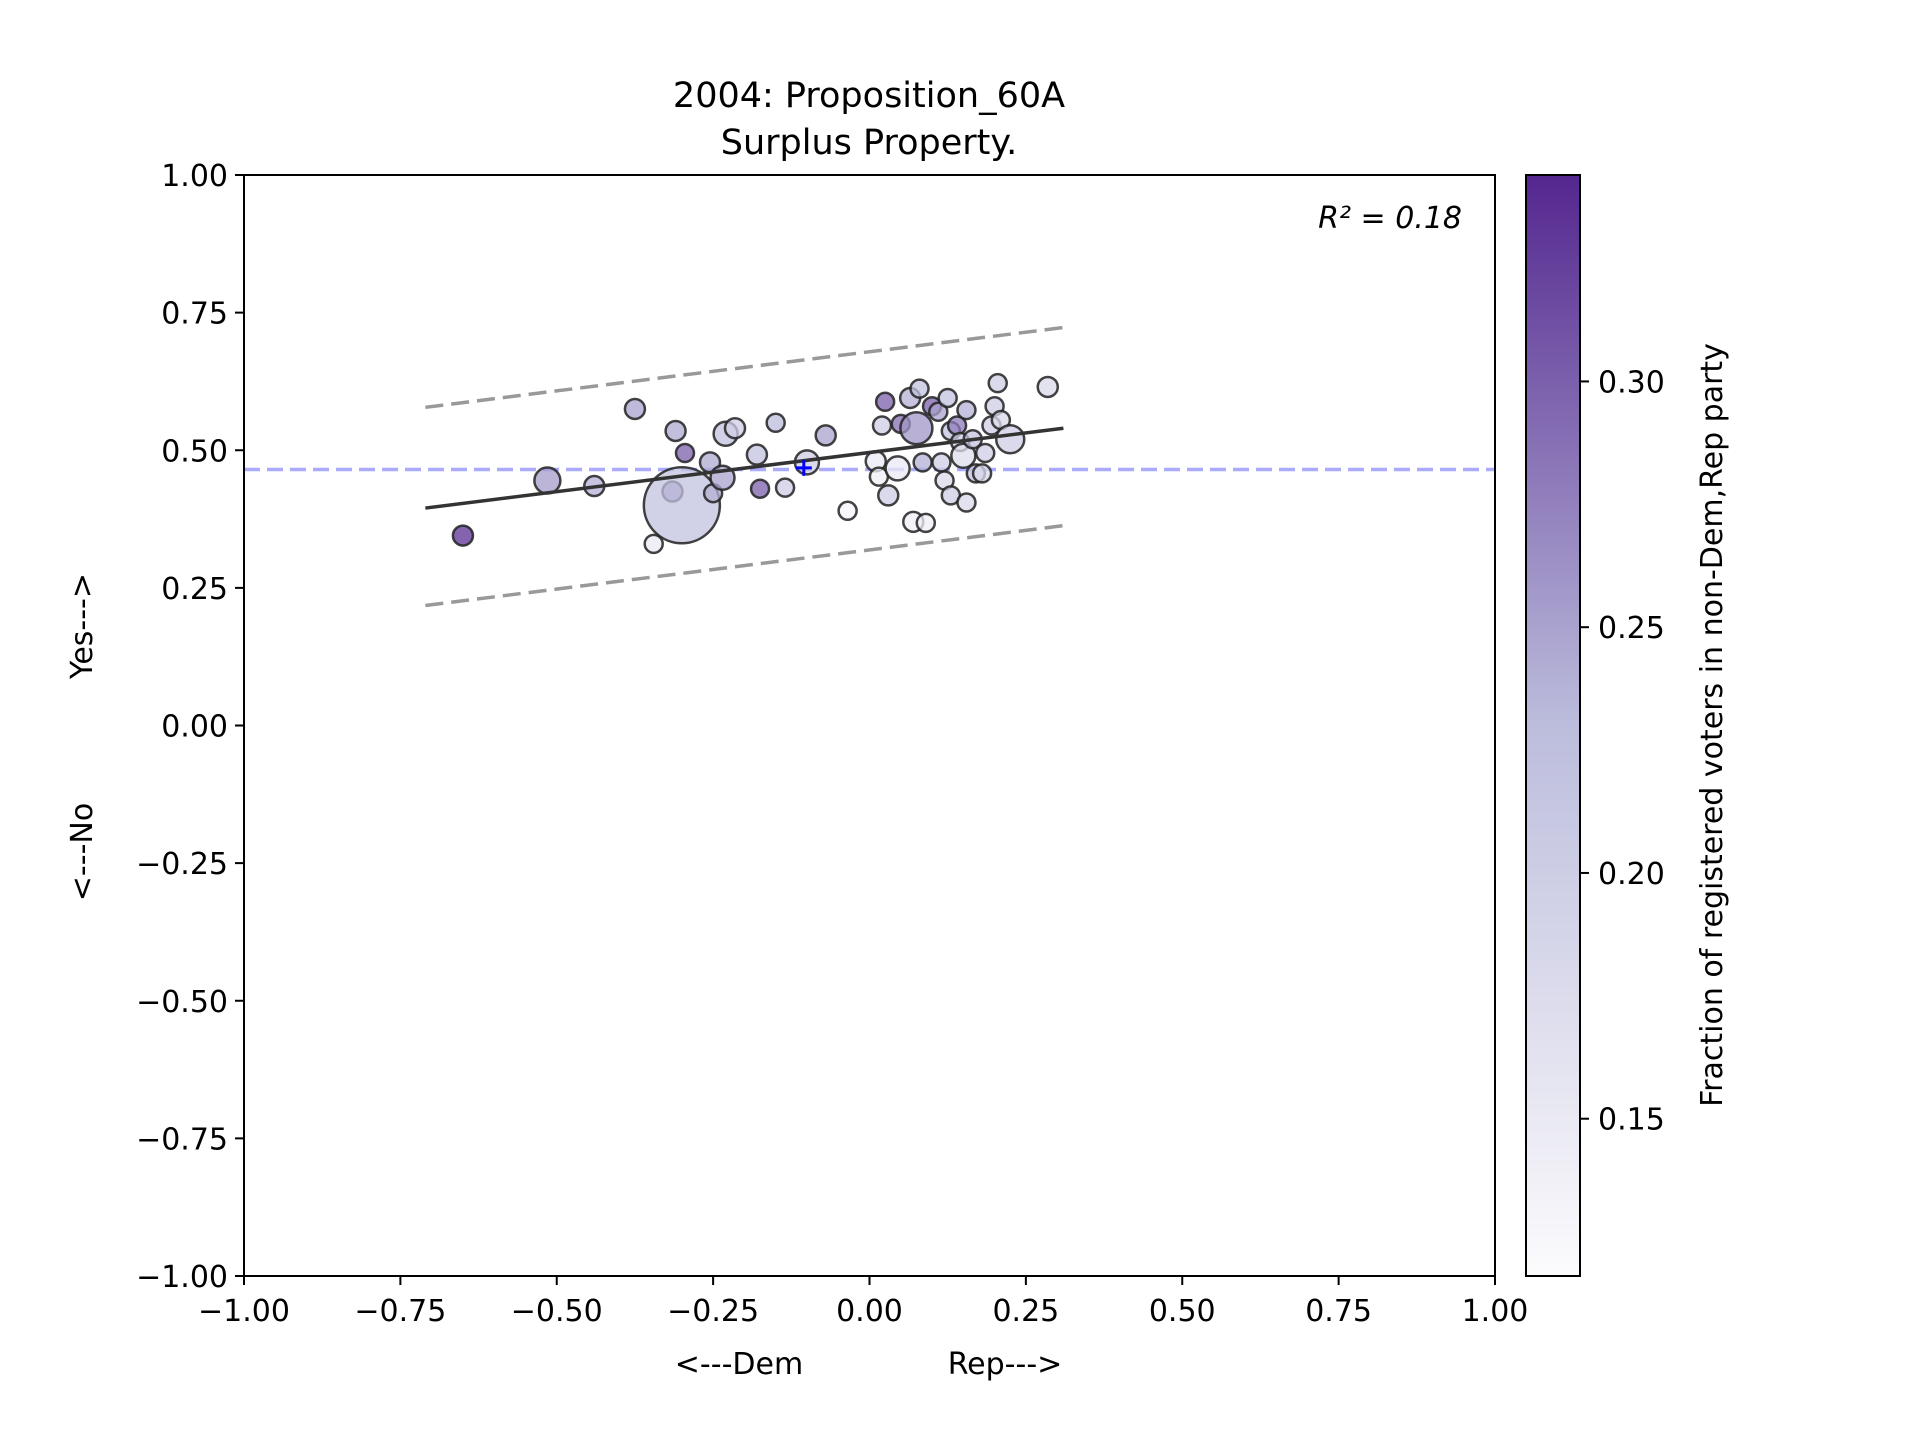  I want to click on y-axis: −1.00 −0.75 −0.50 −0.25 0.00 0.25 0.50 0.75 1.00, so click(190, 727).